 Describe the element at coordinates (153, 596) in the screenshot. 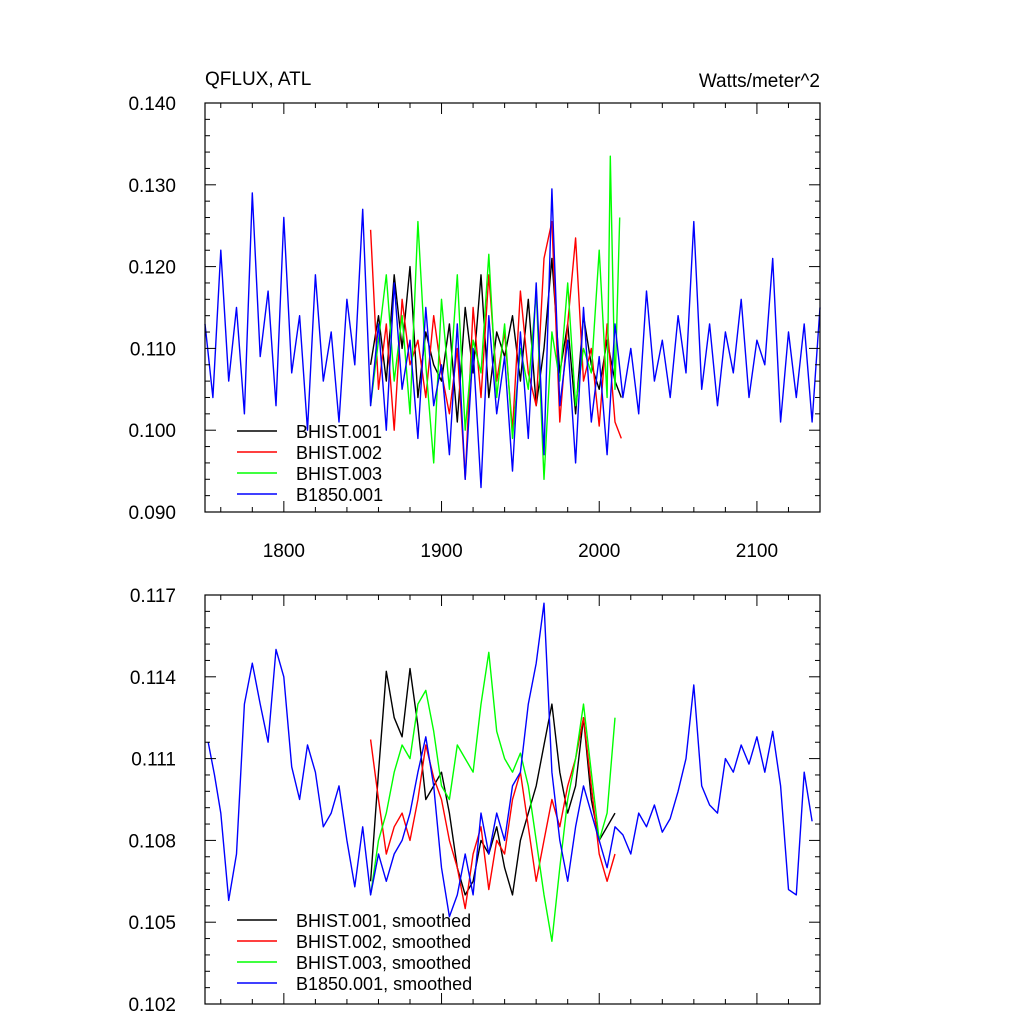

I see `y-tick-label: 0.117` at that location.